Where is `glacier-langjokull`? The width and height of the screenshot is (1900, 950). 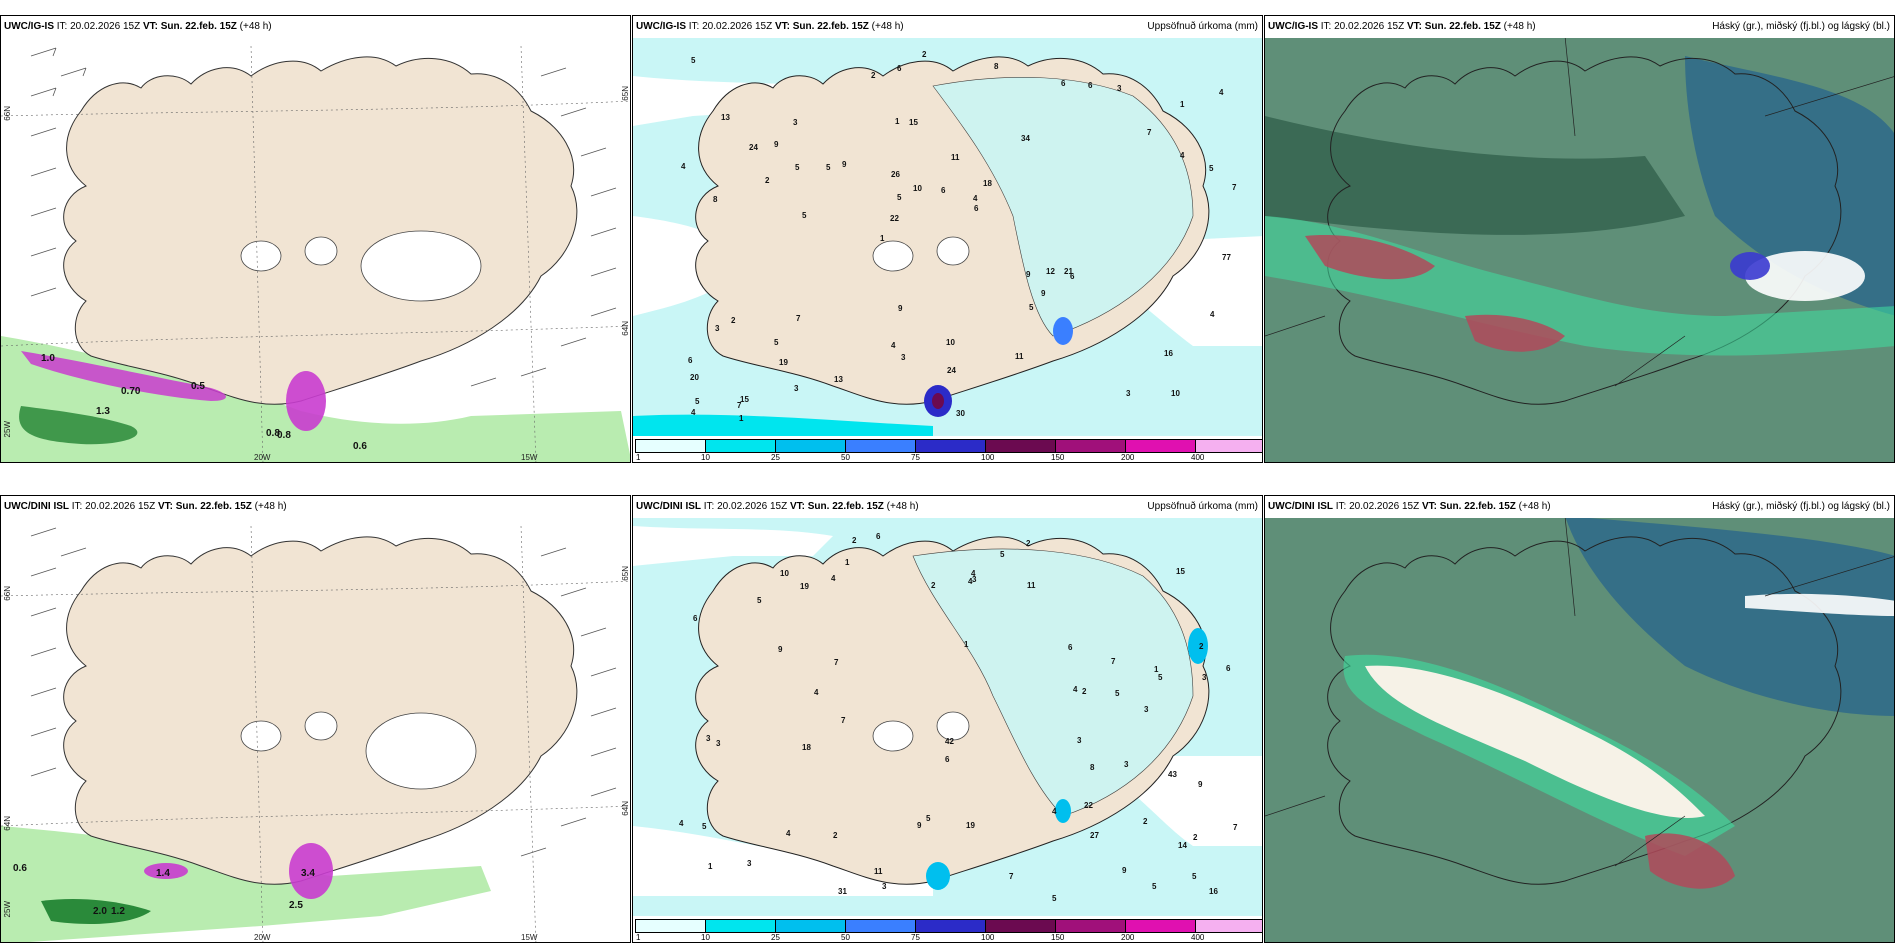
glacier-langjokull is located at coordinates (261, 256).